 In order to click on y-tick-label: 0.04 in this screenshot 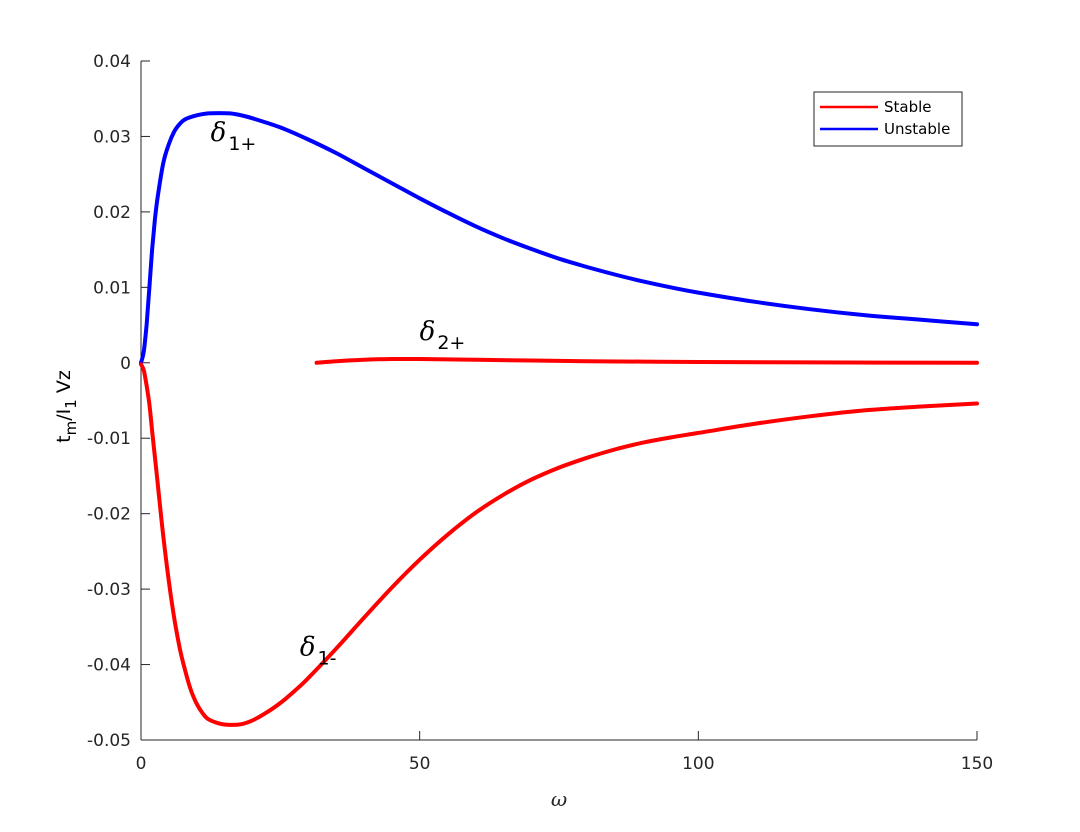, I will do `click(112, 62)`.